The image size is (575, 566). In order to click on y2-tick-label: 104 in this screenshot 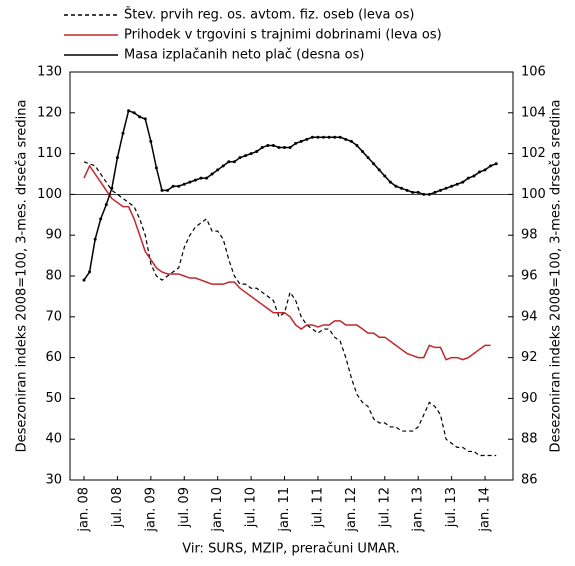, I will do `click(533, 112)`.